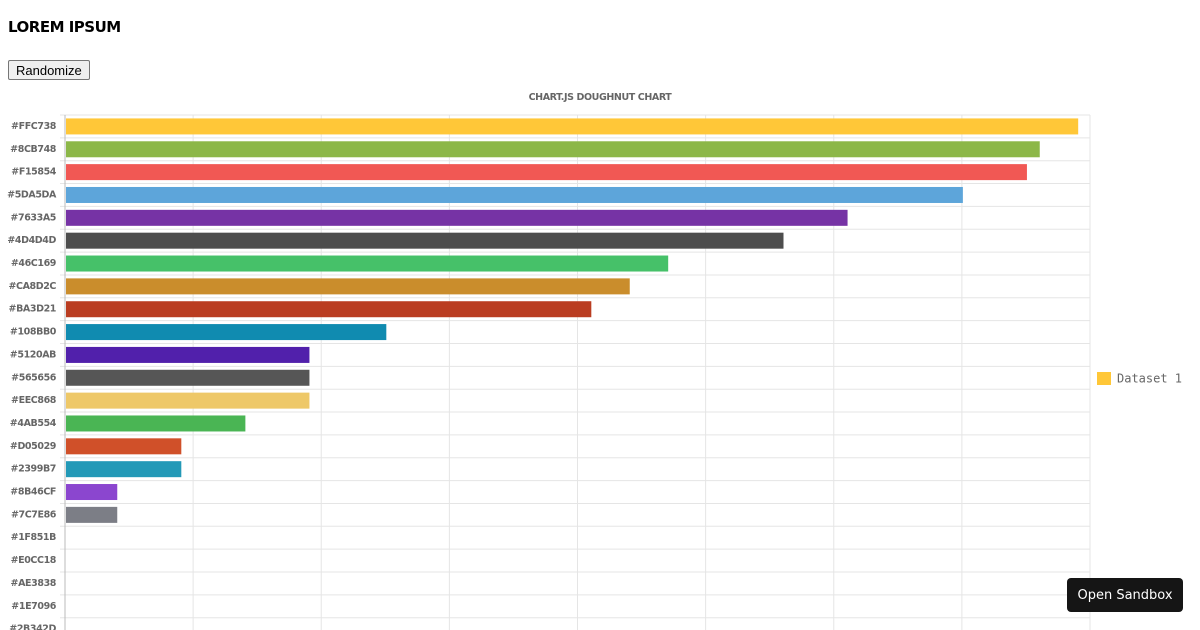 The height and width of the screenshot is (630, 1200). What do you see at coordinates (33, 492) in the screenshot?
I see `y-tick-label: #8B46CF` at bounding box center [33, 492].